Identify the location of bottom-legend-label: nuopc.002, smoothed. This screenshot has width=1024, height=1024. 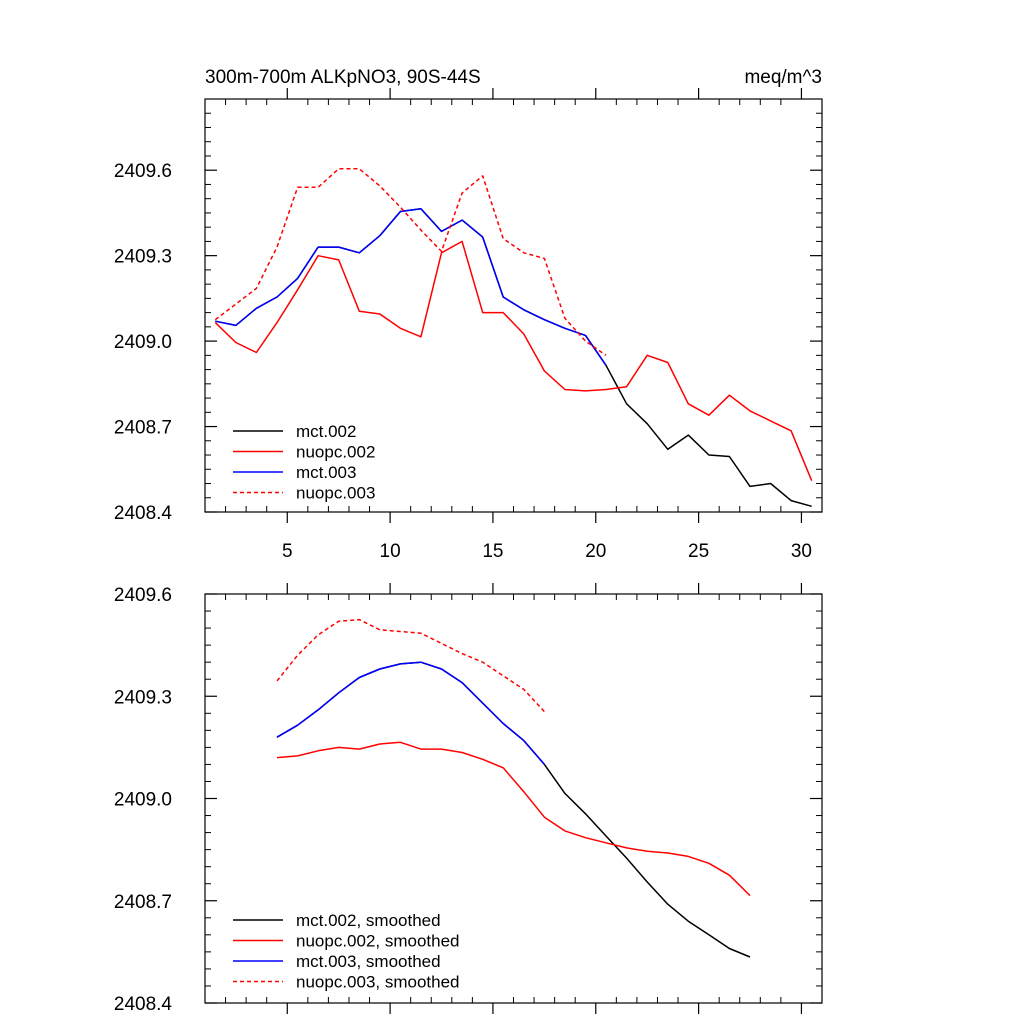
(378, 941).